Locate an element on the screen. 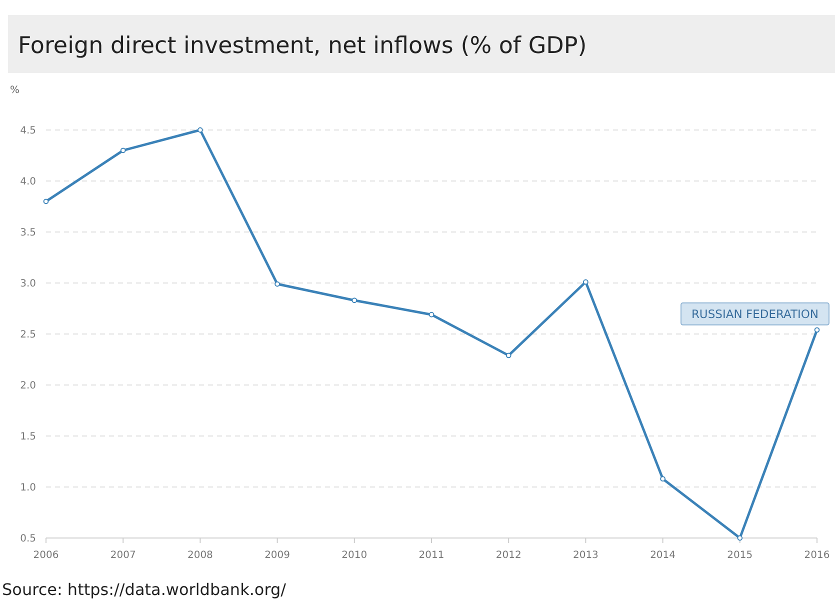 Image resolution: width=835 pixels, height=601 pixels. x-tick-label: 2011 is located at coordinates (431, 555).